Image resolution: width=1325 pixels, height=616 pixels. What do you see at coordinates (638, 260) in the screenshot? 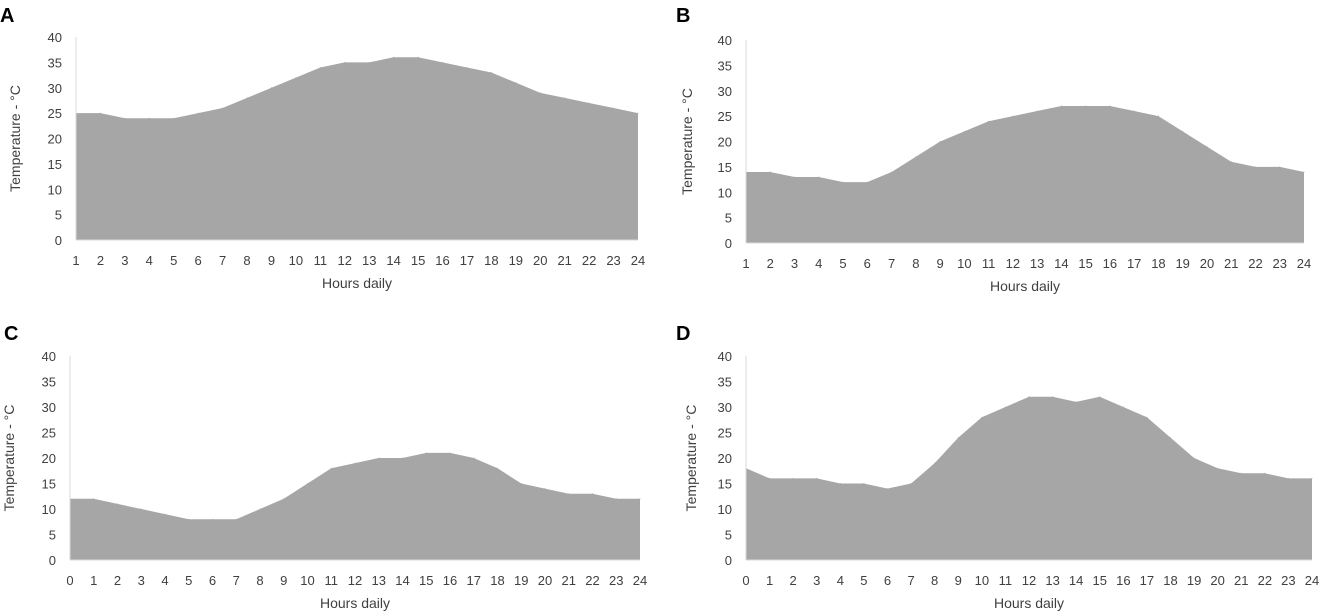
I see `x-tick-label: 24` at bounding box center [638, 260].